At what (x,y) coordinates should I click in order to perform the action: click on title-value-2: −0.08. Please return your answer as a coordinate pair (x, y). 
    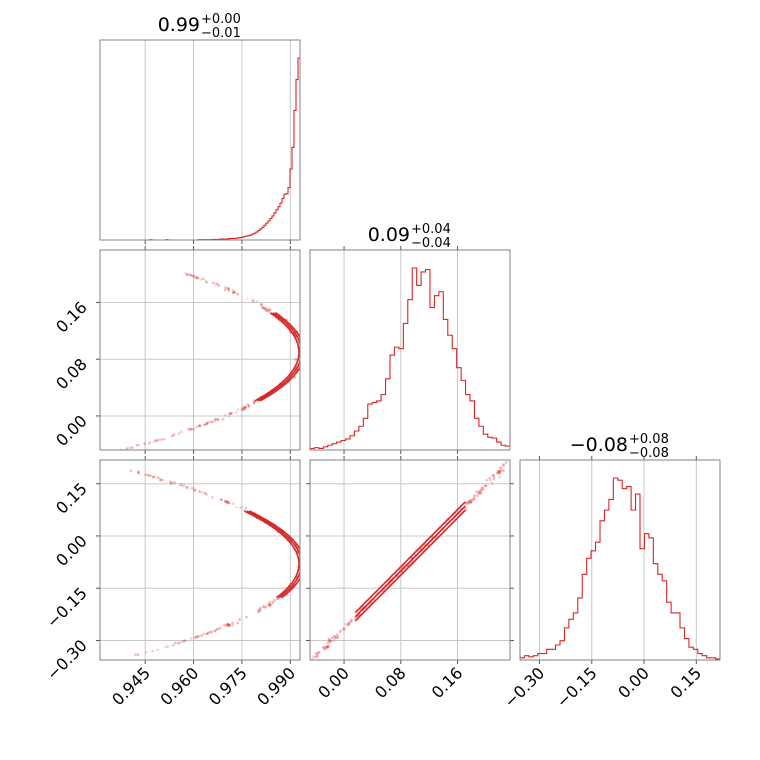
    Looking at the image, I should click on (599, 445).